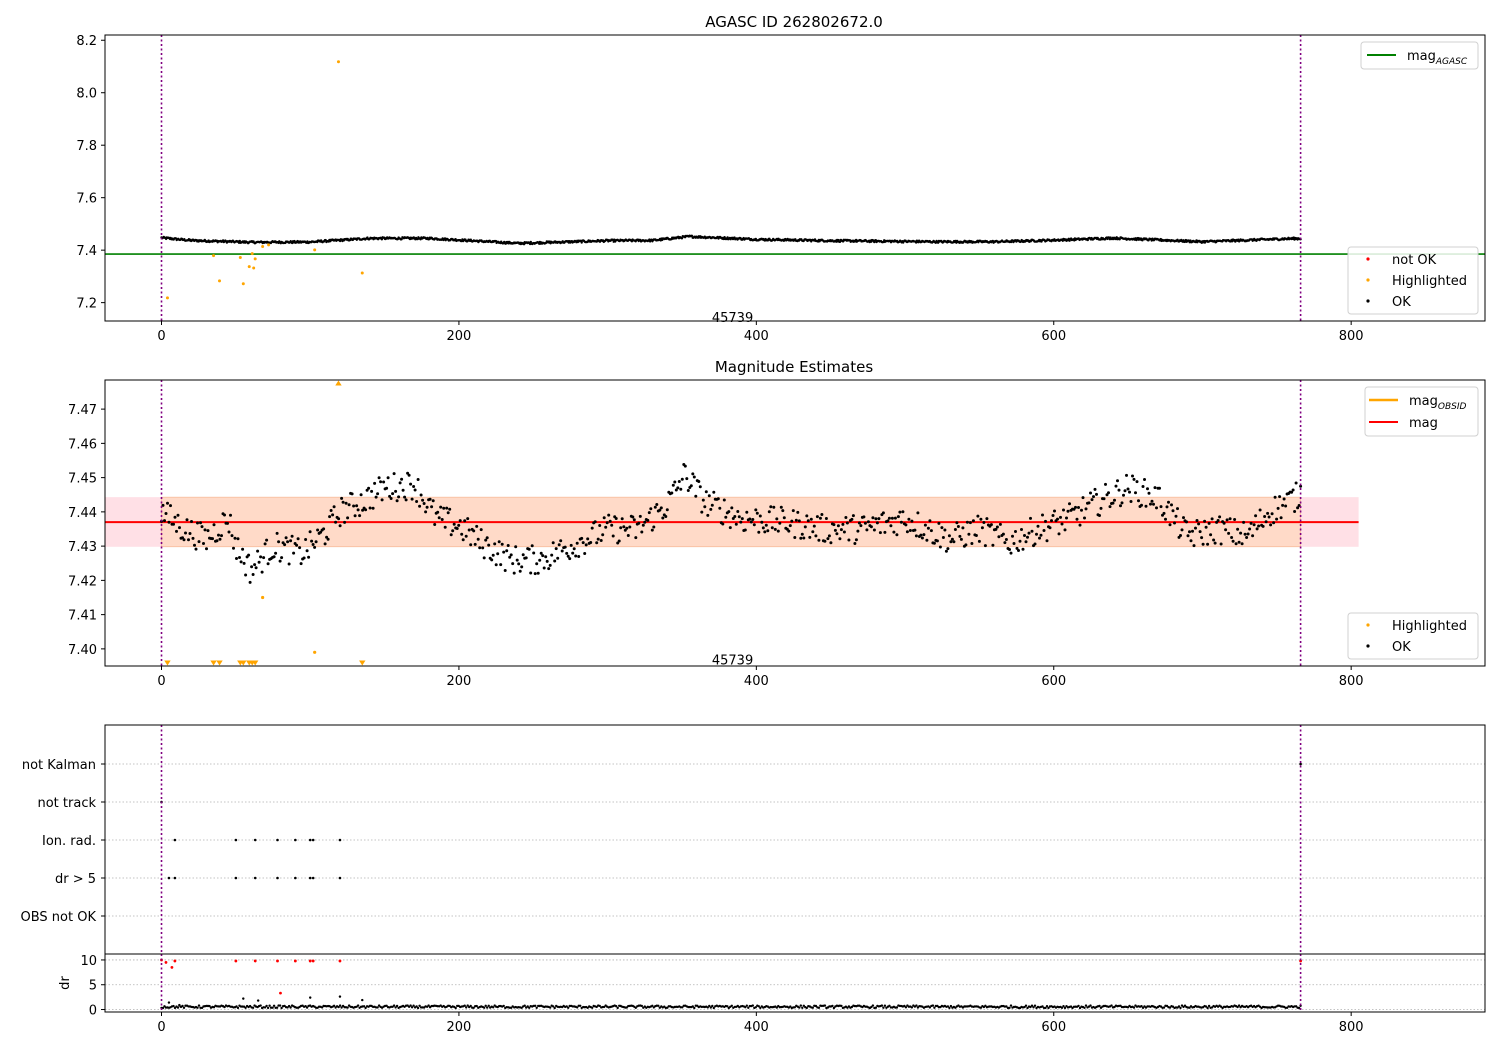  What do you see at coordinates (255, 840) in the screenshot?
I see `flag-point` at bounding box center [255, 840].